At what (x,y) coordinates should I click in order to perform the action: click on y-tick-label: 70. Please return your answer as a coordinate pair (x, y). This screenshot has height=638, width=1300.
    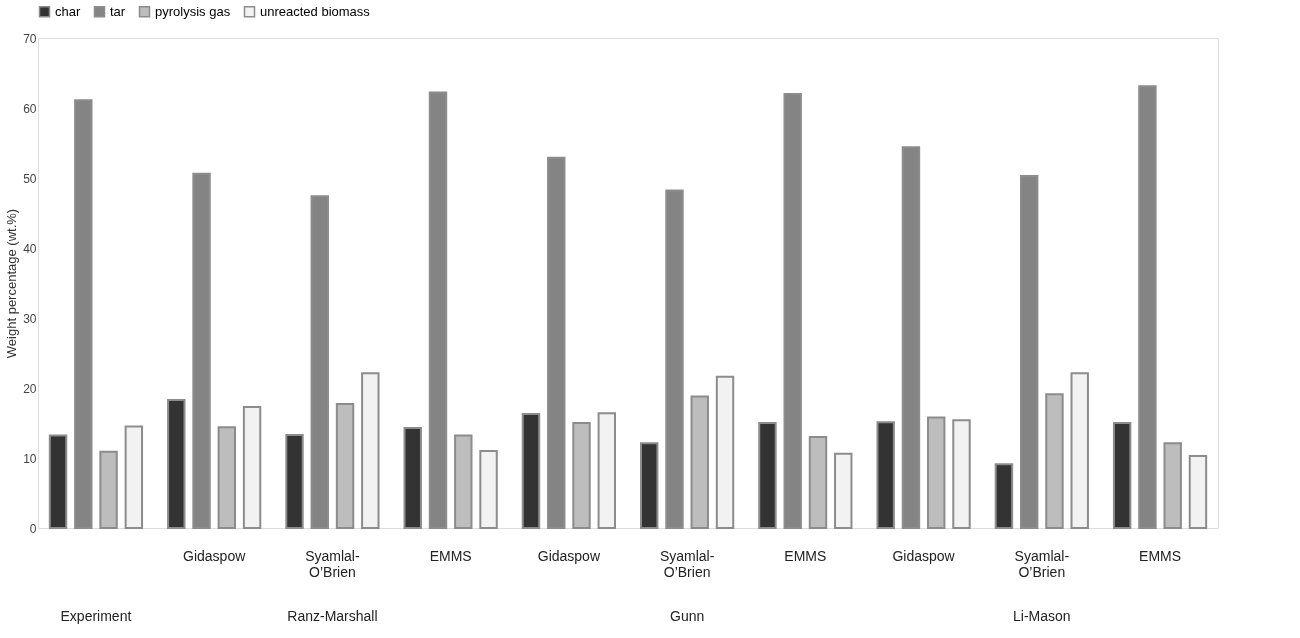
    Looking at the image, I should click on (30, 38).